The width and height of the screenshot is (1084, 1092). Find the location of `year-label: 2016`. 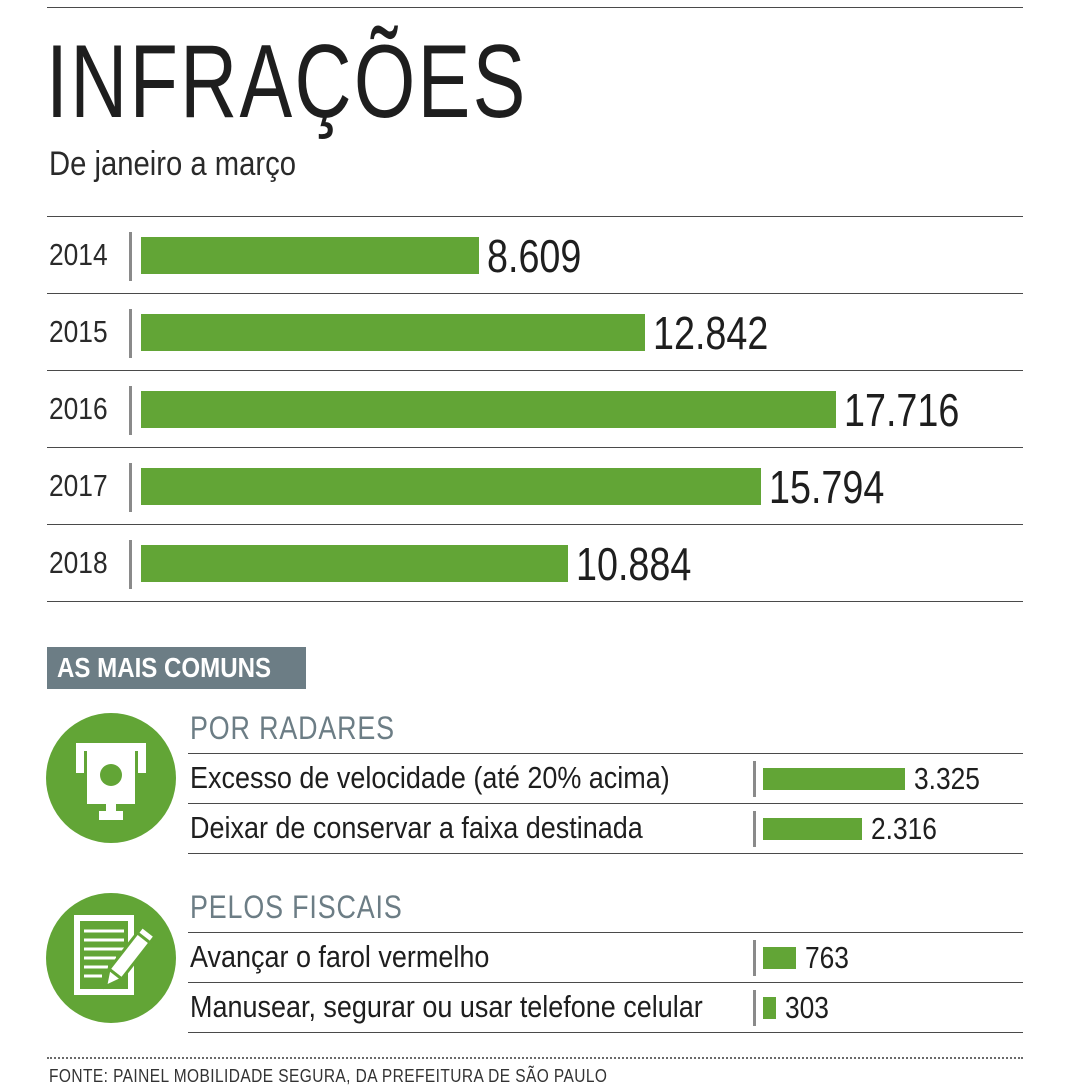

year-label: 2016 is located at coordinates (78, 408).